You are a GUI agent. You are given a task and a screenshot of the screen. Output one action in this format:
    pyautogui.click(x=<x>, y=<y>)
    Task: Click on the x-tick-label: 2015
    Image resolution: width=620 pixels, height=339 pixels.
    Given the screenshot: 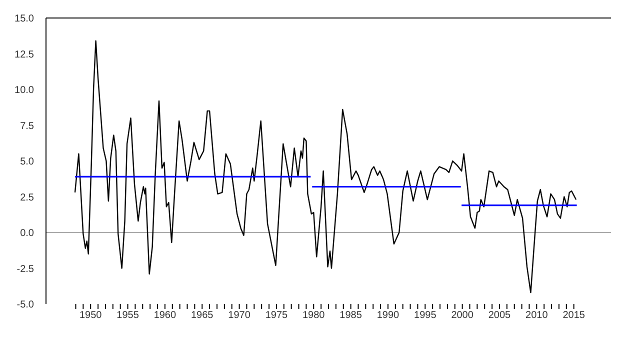 What is the action you would take?
    pyautogui.click(x=574, y=316)
    